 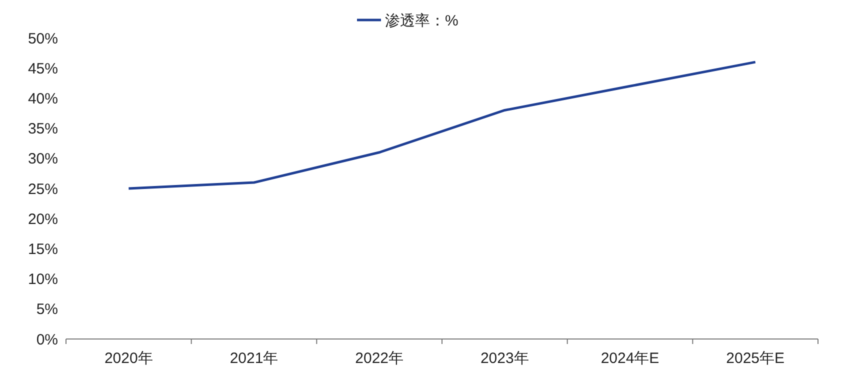 I want to click on y-tick-label: 20%, so click(x=43, y=219).